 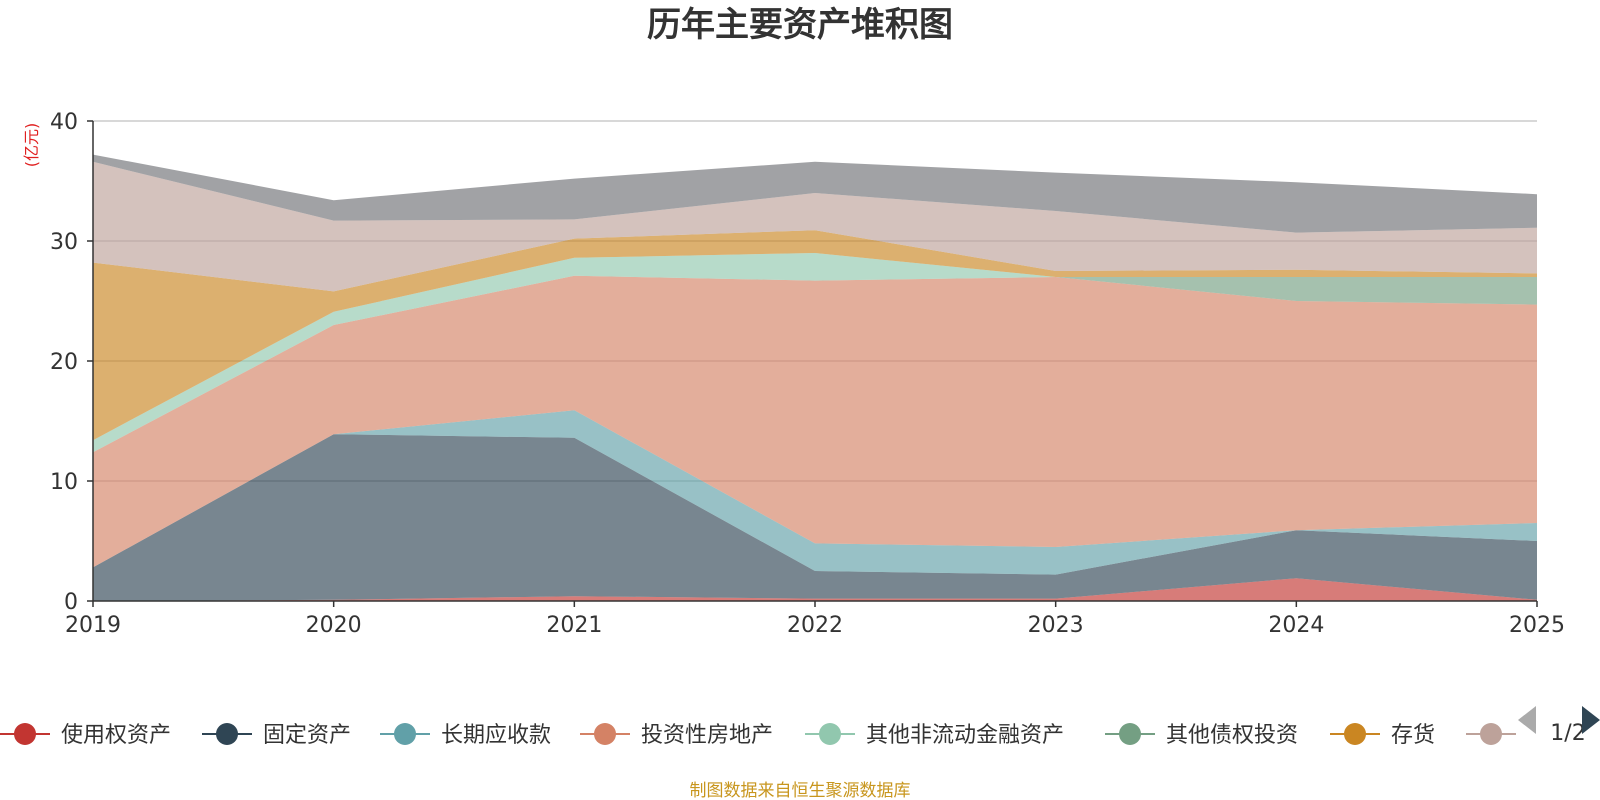 I want to click on legend-page-indicator: 1/2, so click(x=1567, y=733).